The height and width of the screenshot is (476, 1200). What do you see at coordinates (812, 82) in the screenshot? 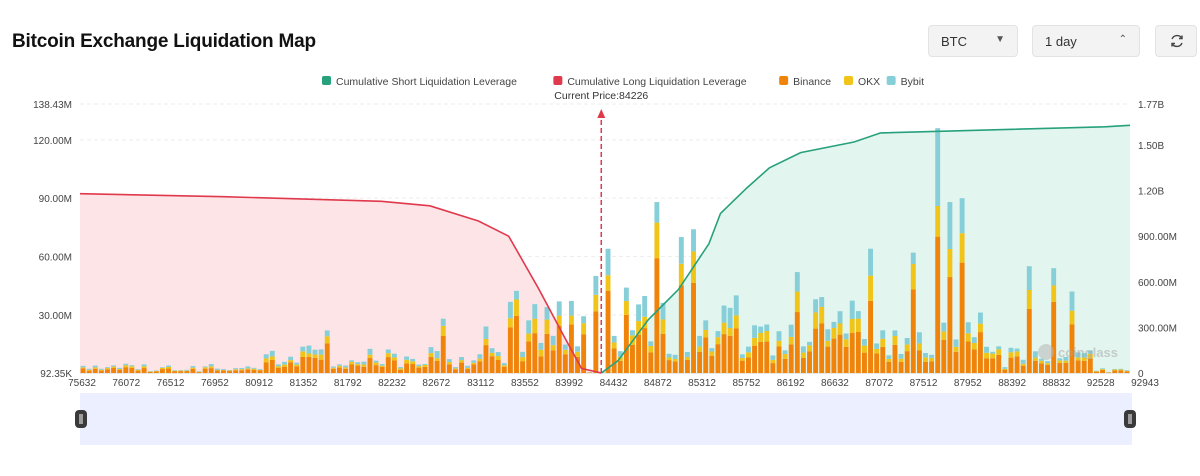
I see `legend-label: Binance` at bounding box center [812, 82].